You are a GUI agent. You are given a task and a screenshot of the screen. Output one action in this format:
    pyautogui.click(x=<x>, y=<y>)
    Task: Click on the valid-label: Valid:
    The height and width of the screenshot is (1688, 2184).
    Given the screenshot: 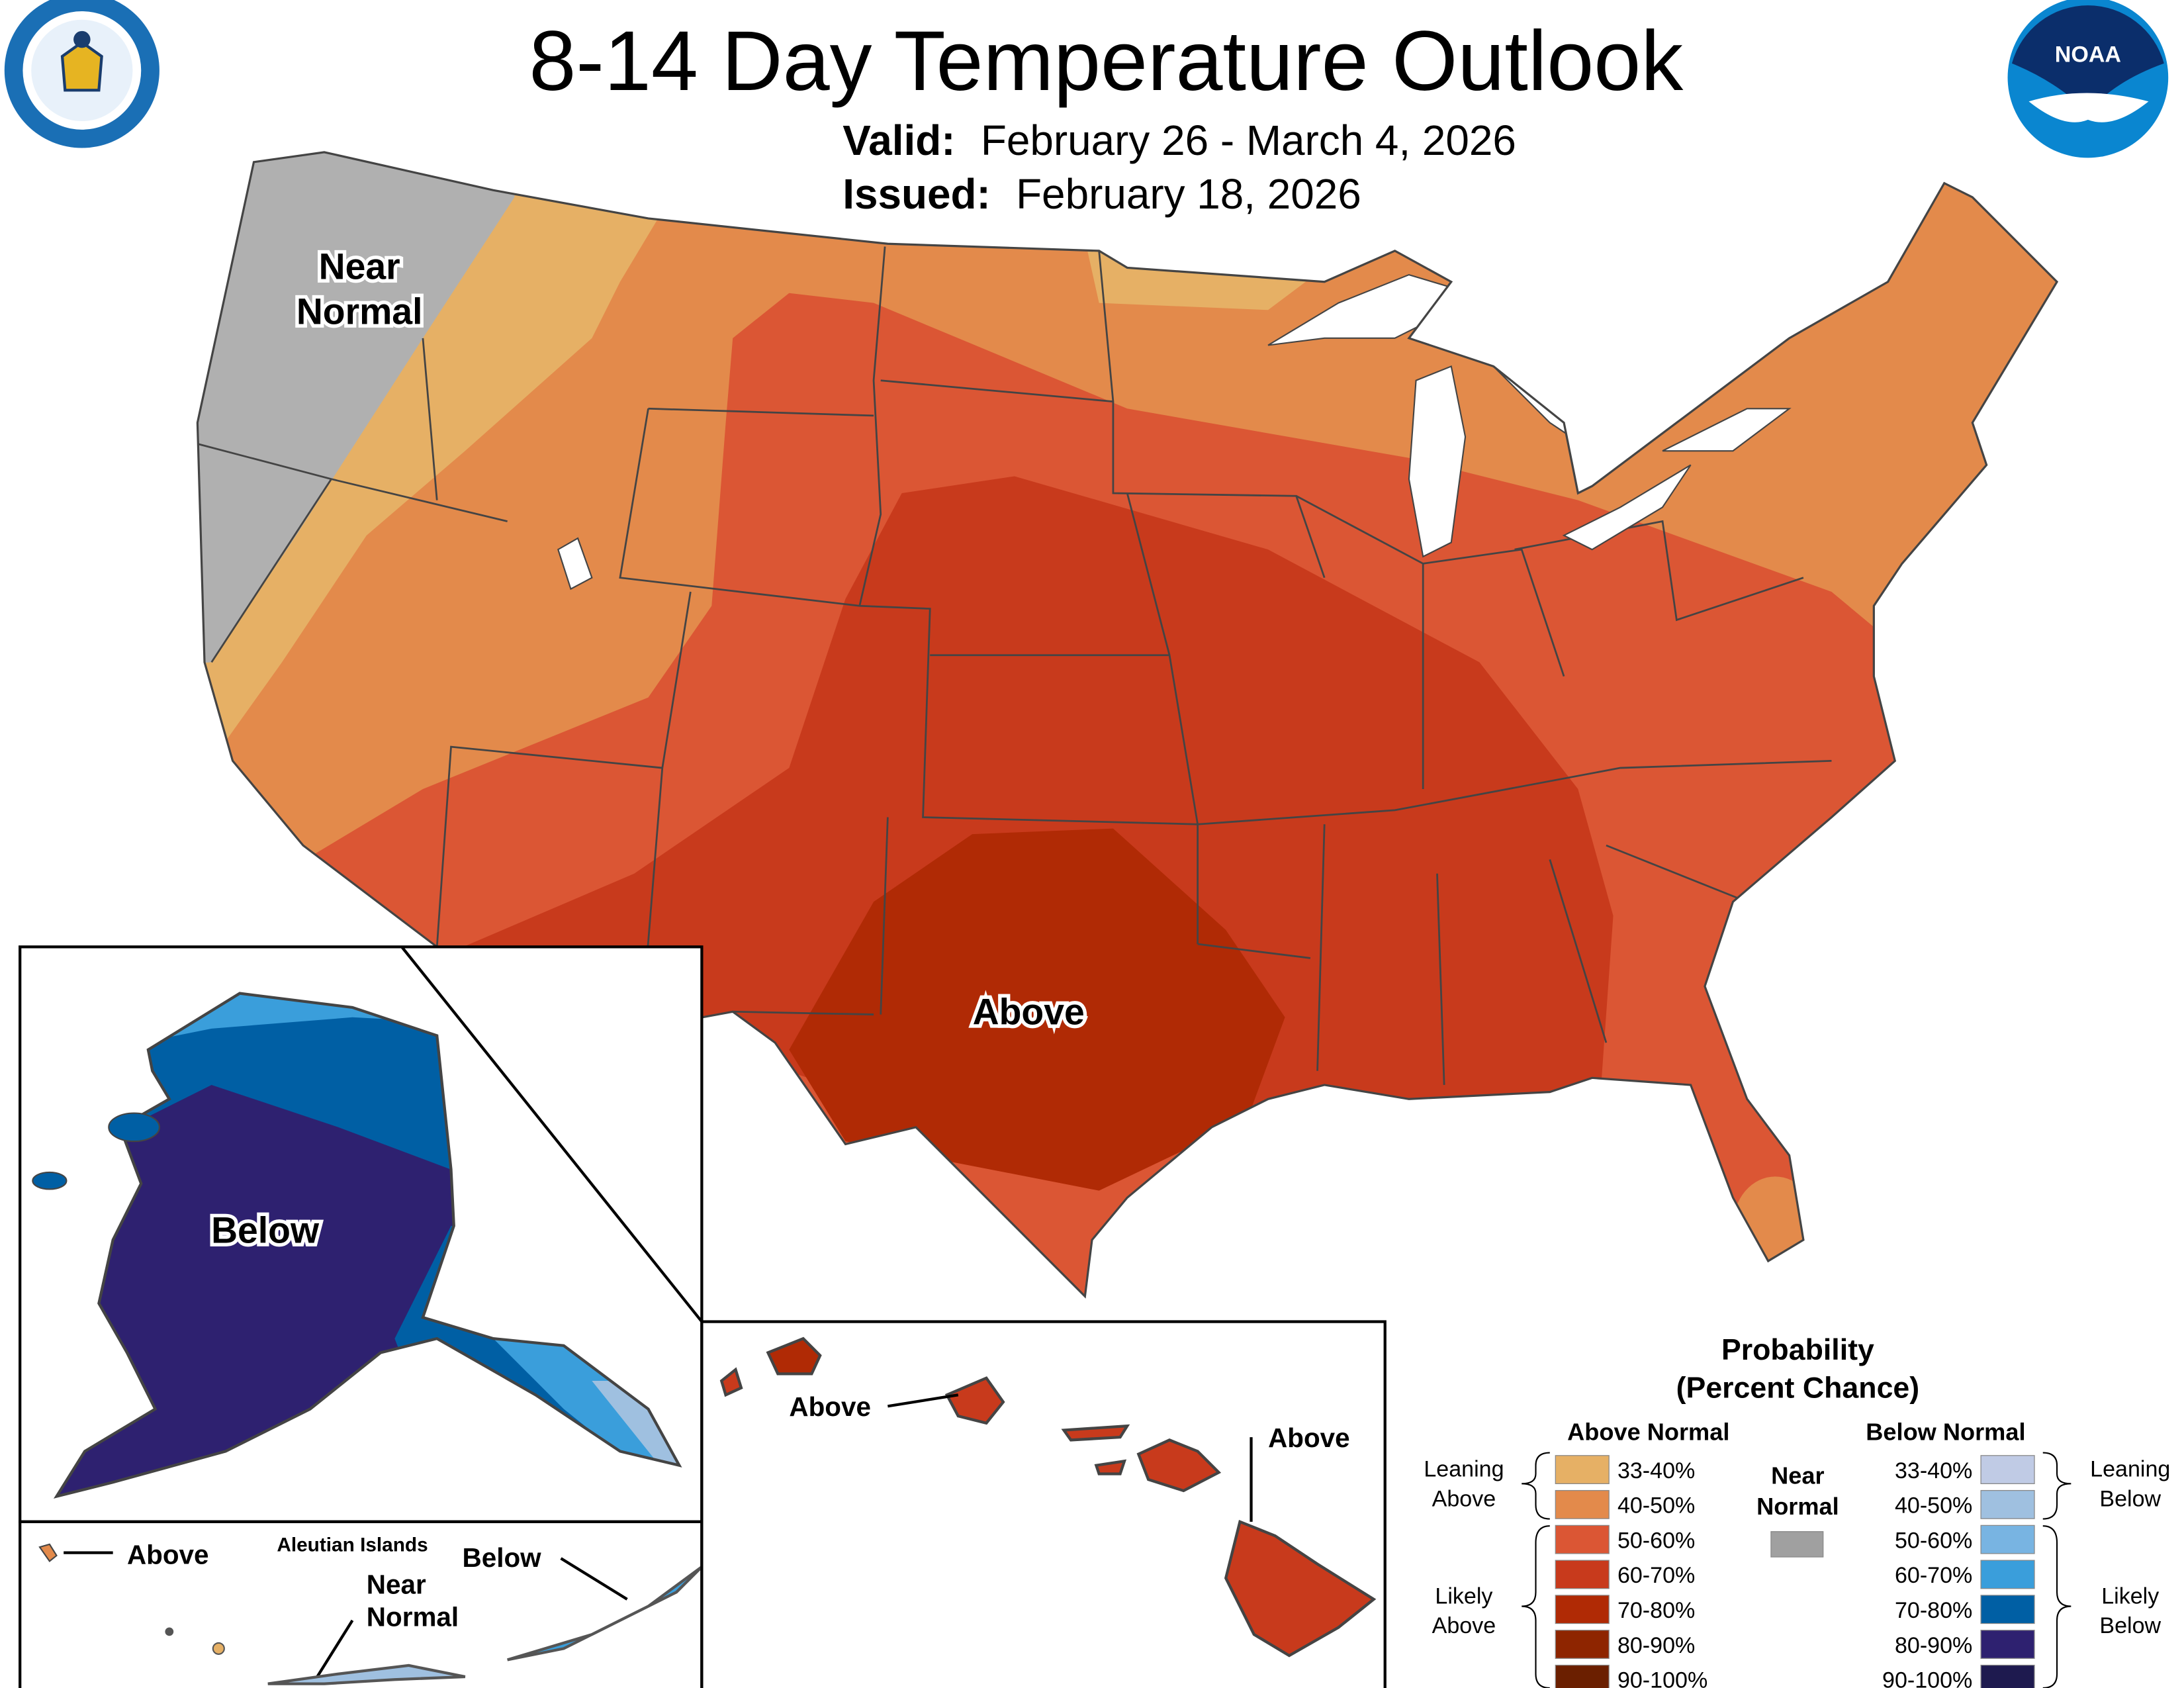 What is the action you would take?
    pyautogui.click(x=899, y=140)
    